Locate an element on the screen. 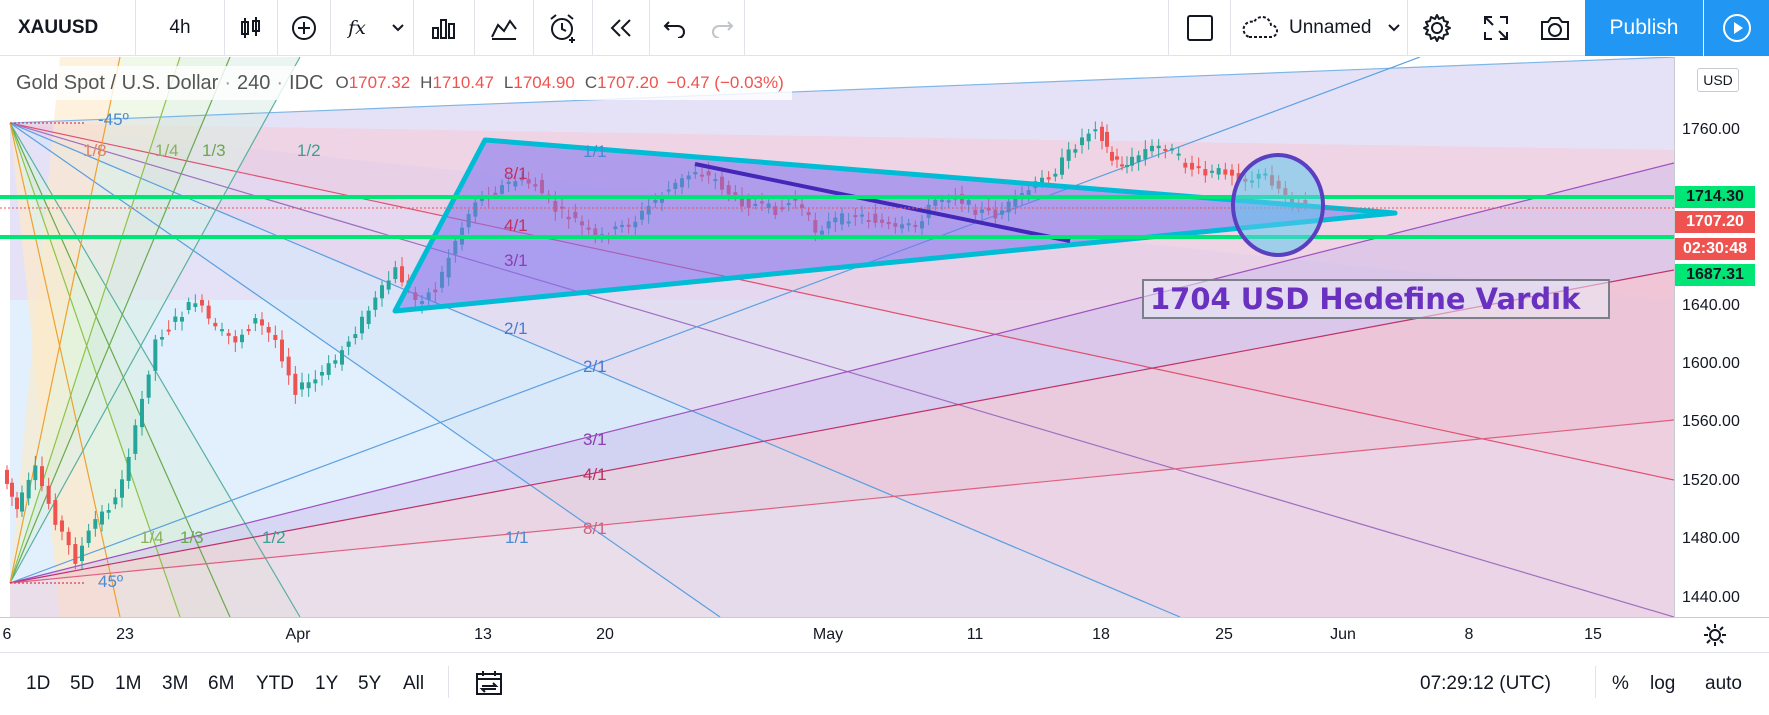  price-label: 1440.00 is located at coordinates (1711, 597).